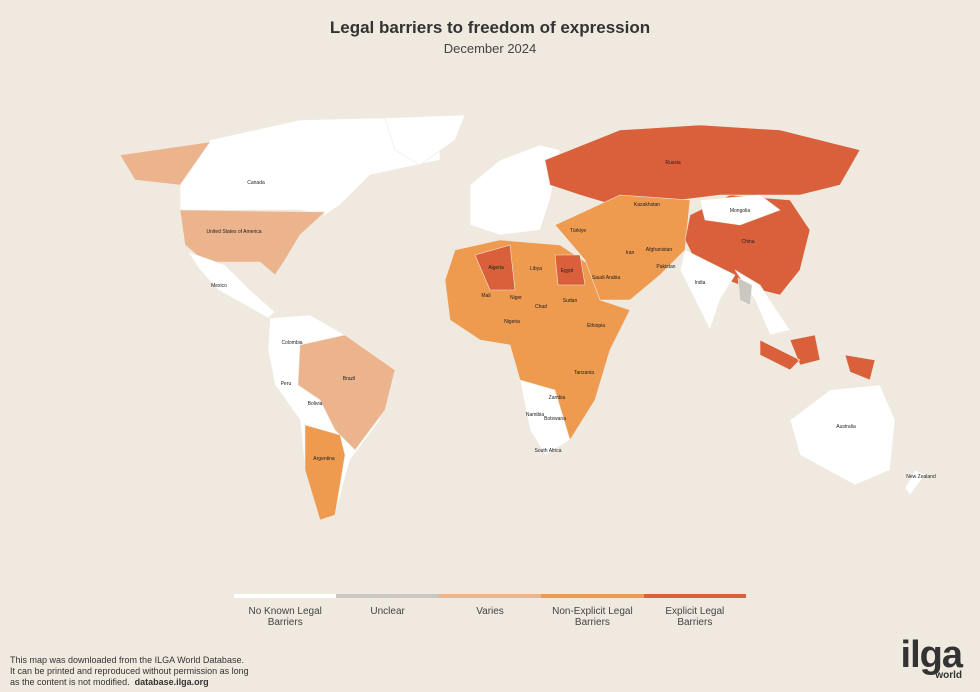  What do you see at coordinates (584, 373) in the screenshot?
I see `map-label: Tanzania` at bounding box center [584, 373].